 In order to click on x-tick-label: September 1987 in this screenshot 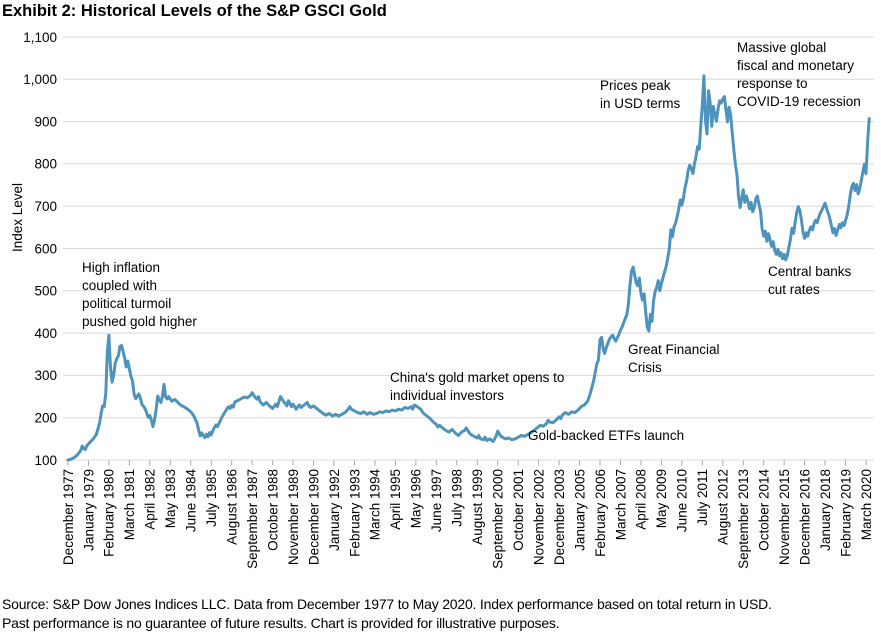, I will do `click(252, 519)`.